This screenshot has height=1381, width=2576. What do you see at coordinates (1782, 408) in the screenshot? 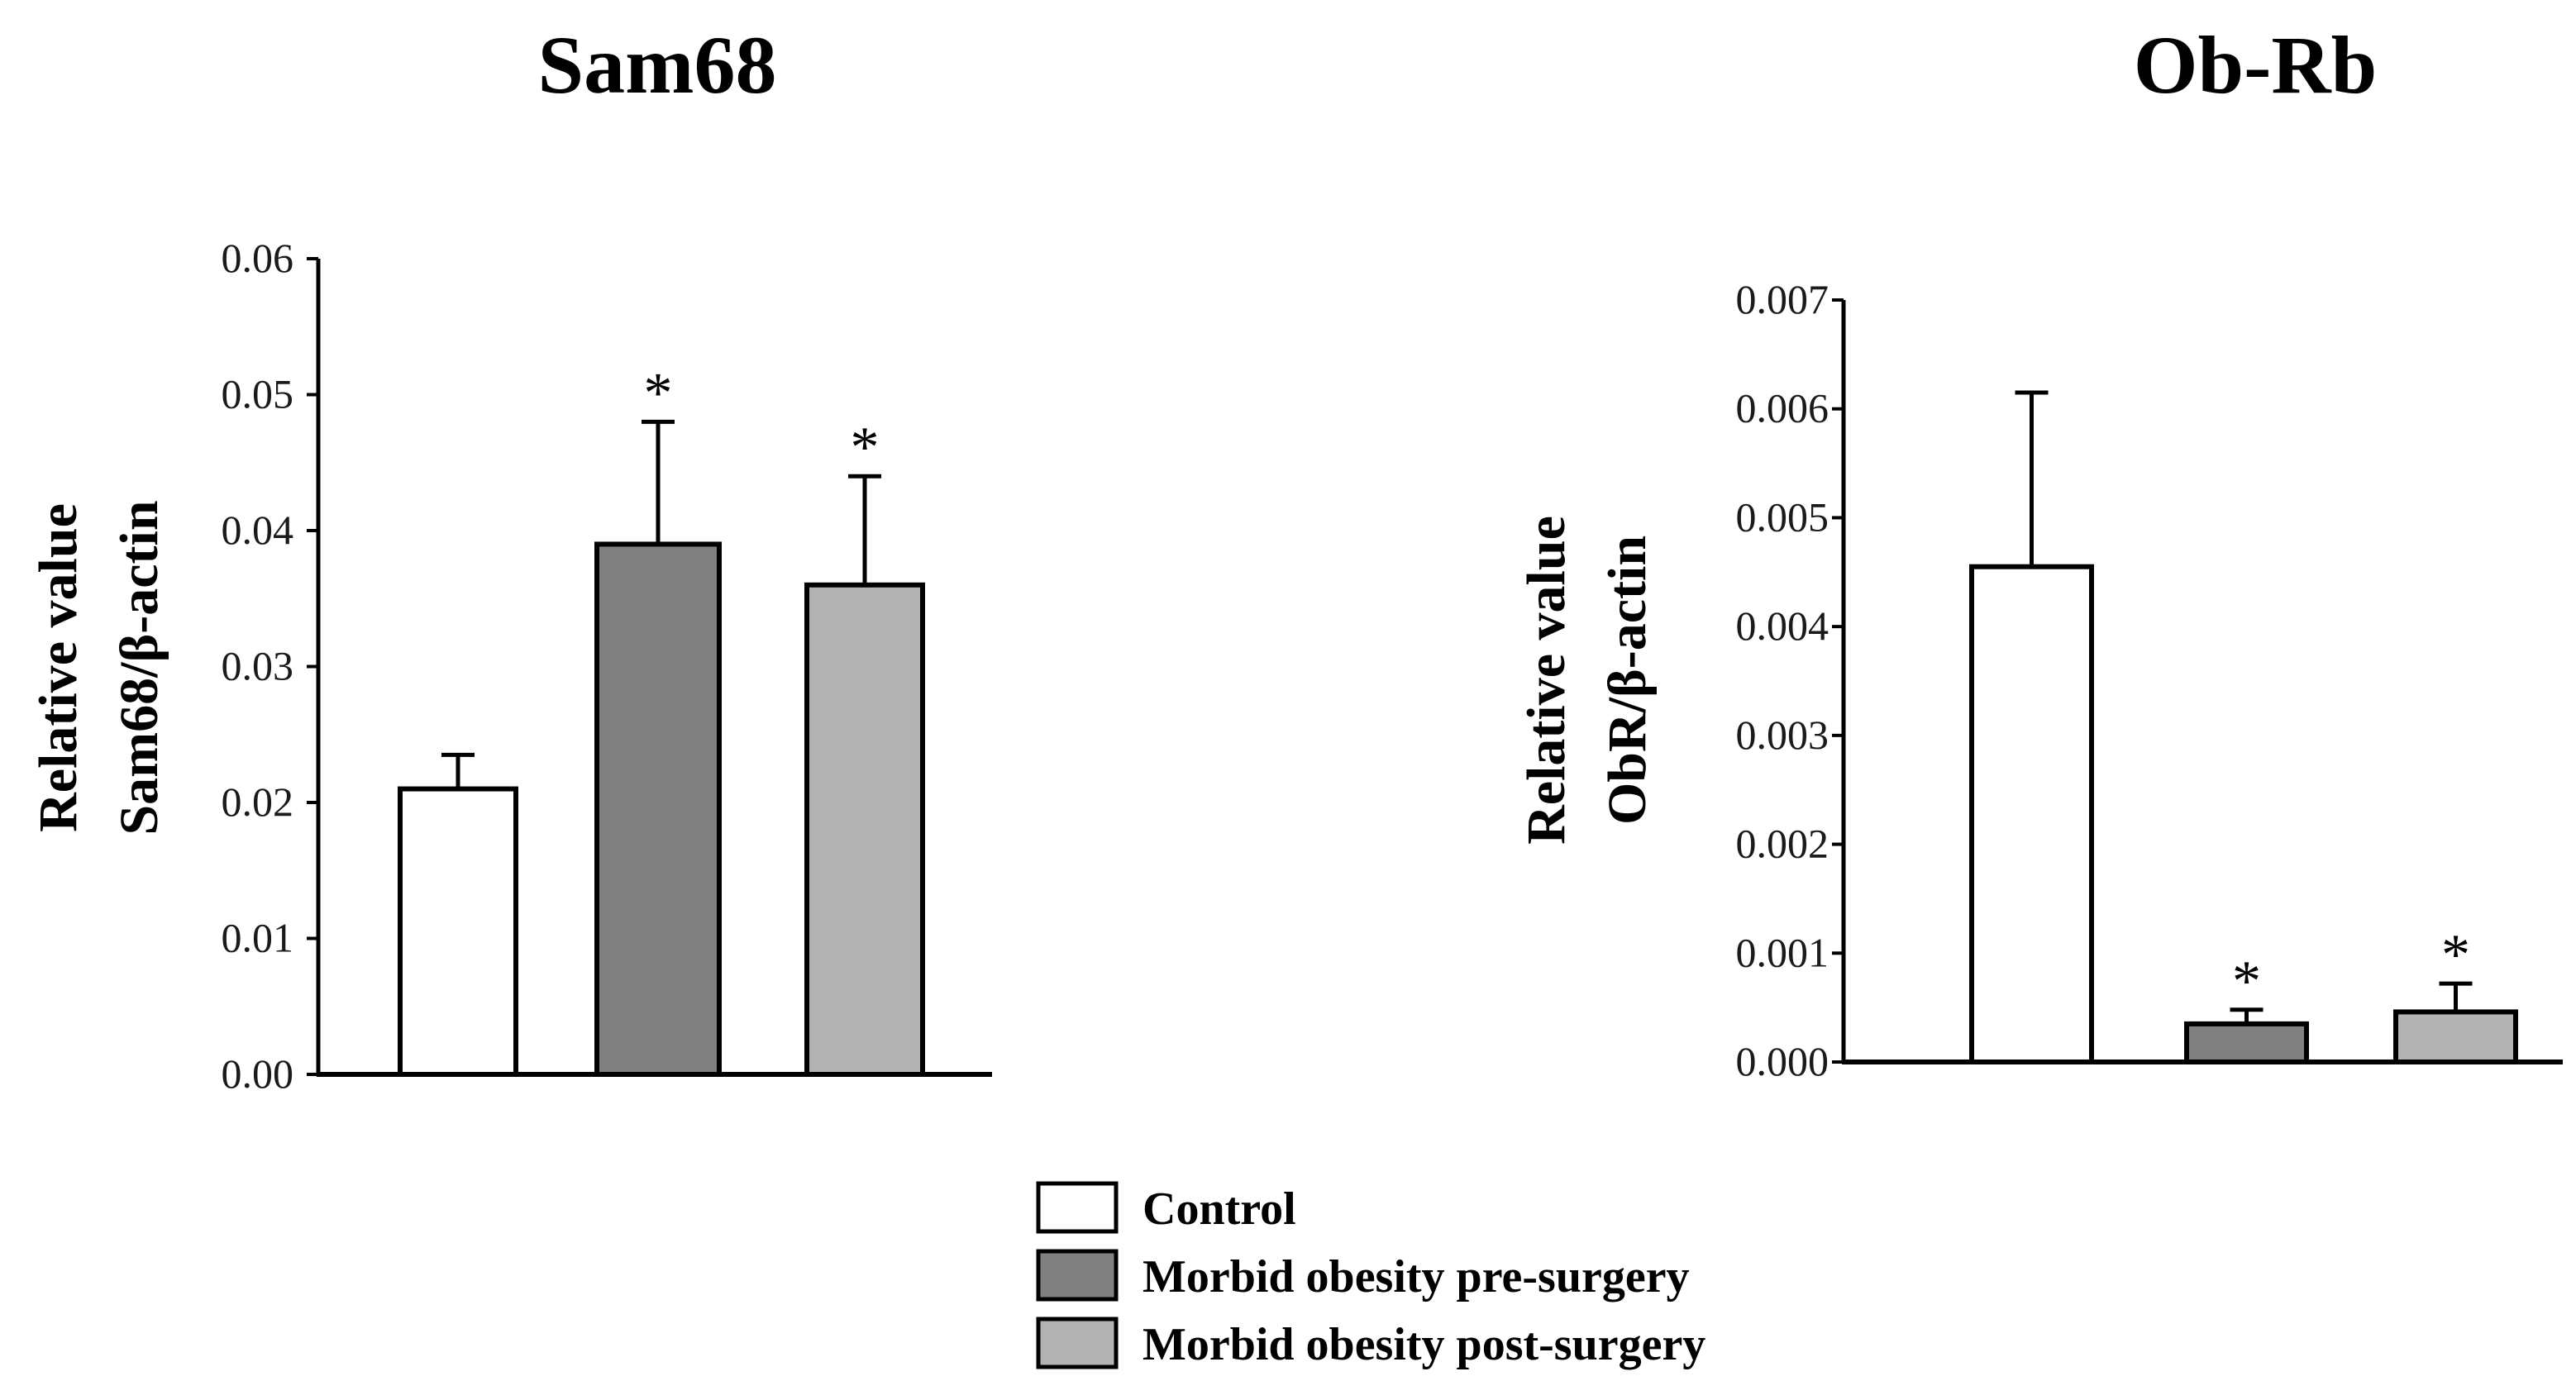
I see `y-tick-label: 0.006` at bounding box center [1782, 408].